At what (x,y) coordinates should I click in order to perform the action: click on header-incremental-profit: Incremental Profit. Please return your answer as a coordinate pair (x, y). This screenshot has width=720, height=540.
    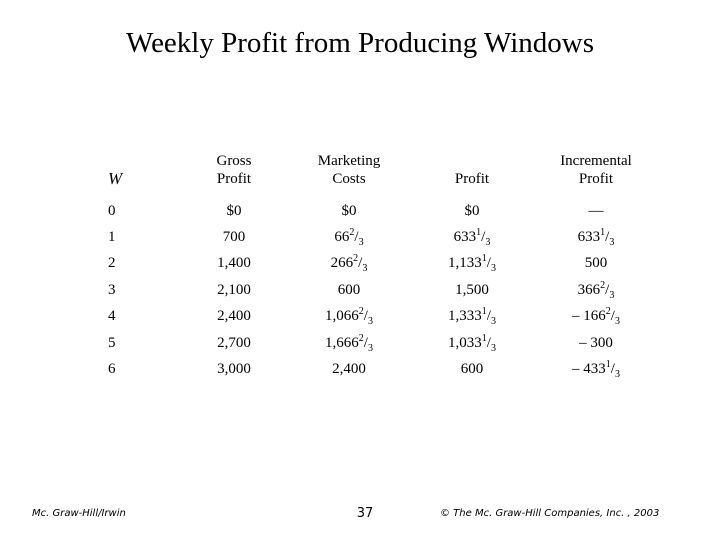
    Looking at the image, I should click on (596, 175).